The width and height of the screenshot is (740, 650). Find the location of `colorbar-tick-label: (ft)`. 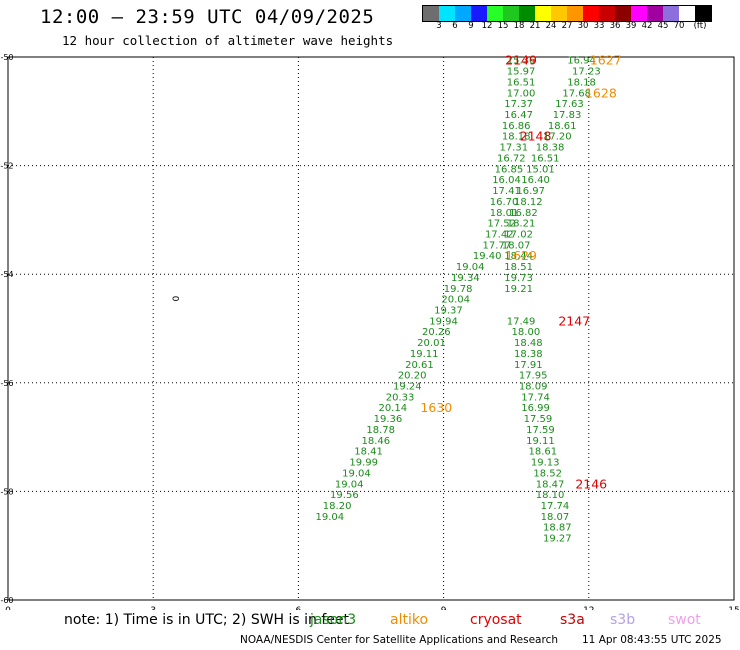

colorbar-tick-label: (ft) is located at coordinates (700, 26).